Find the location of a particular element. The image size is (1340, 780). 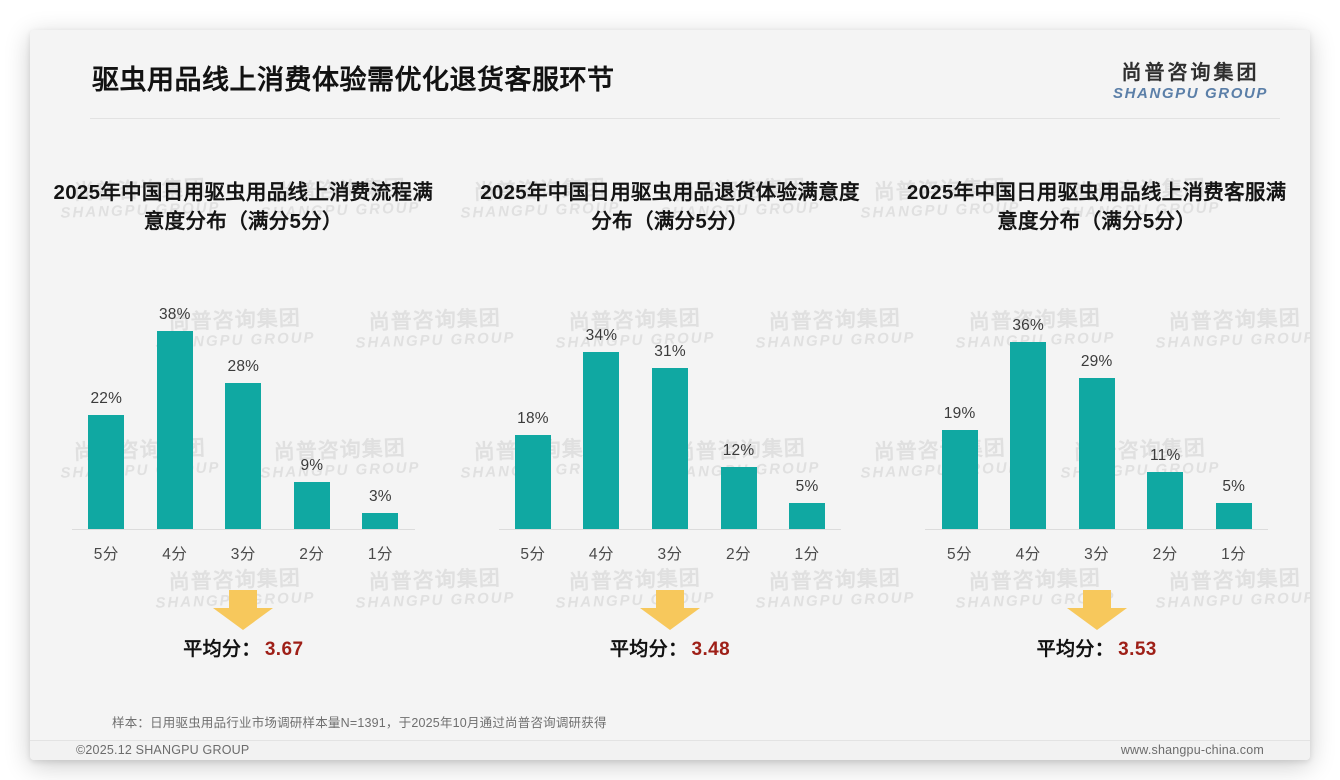

footer-website: www.shangpu-china.com is located at coordinates (1192, 750).